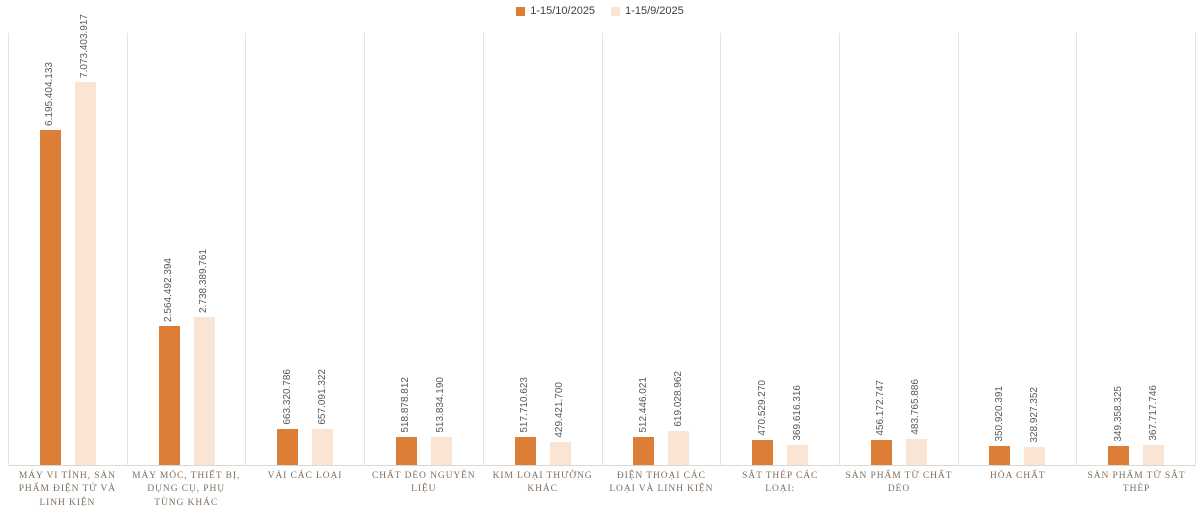 Image resolution: width=1200 pixels, height=506 pixels. What do you see at coordinates (287, 397) in the screenshot?
I see `value-label: 663.320.786` at bounding box center [287, 397].